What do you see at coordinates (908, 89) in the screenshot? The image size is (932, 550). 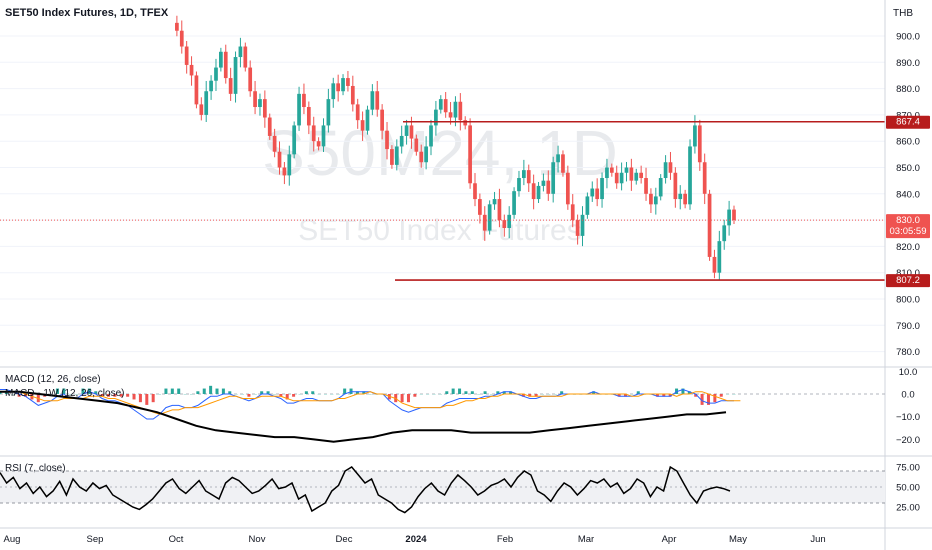 I see `price-tick-label: 880.0` at bounding box center [908, 89].